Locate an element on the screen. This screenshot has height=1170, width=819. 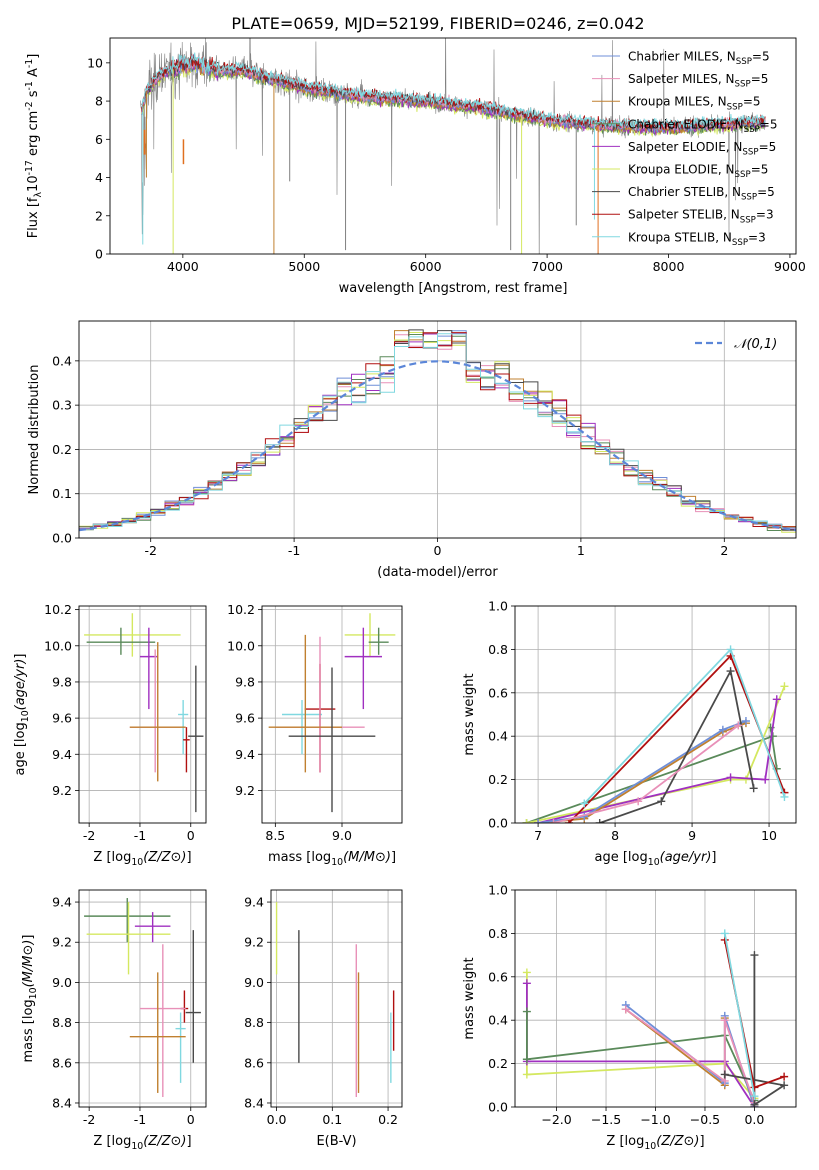
mass-vs-Z-ytick-label: 8.8 is located at coordinates (62, 1022).